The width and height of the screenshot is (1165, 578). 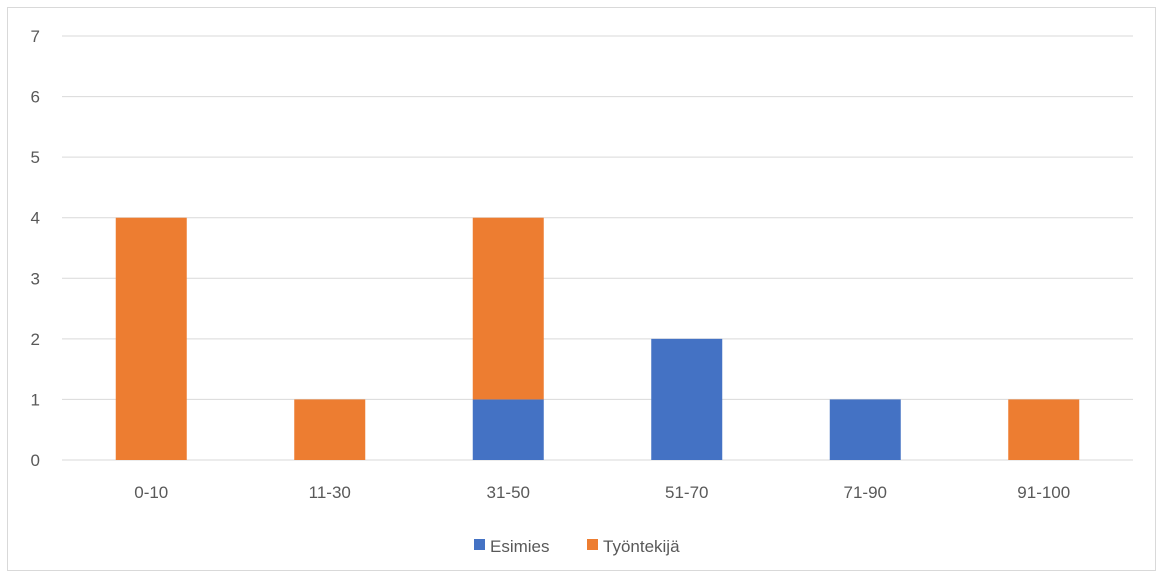 I want to click on y-tick-label: 4, so click(x=35, y=218).